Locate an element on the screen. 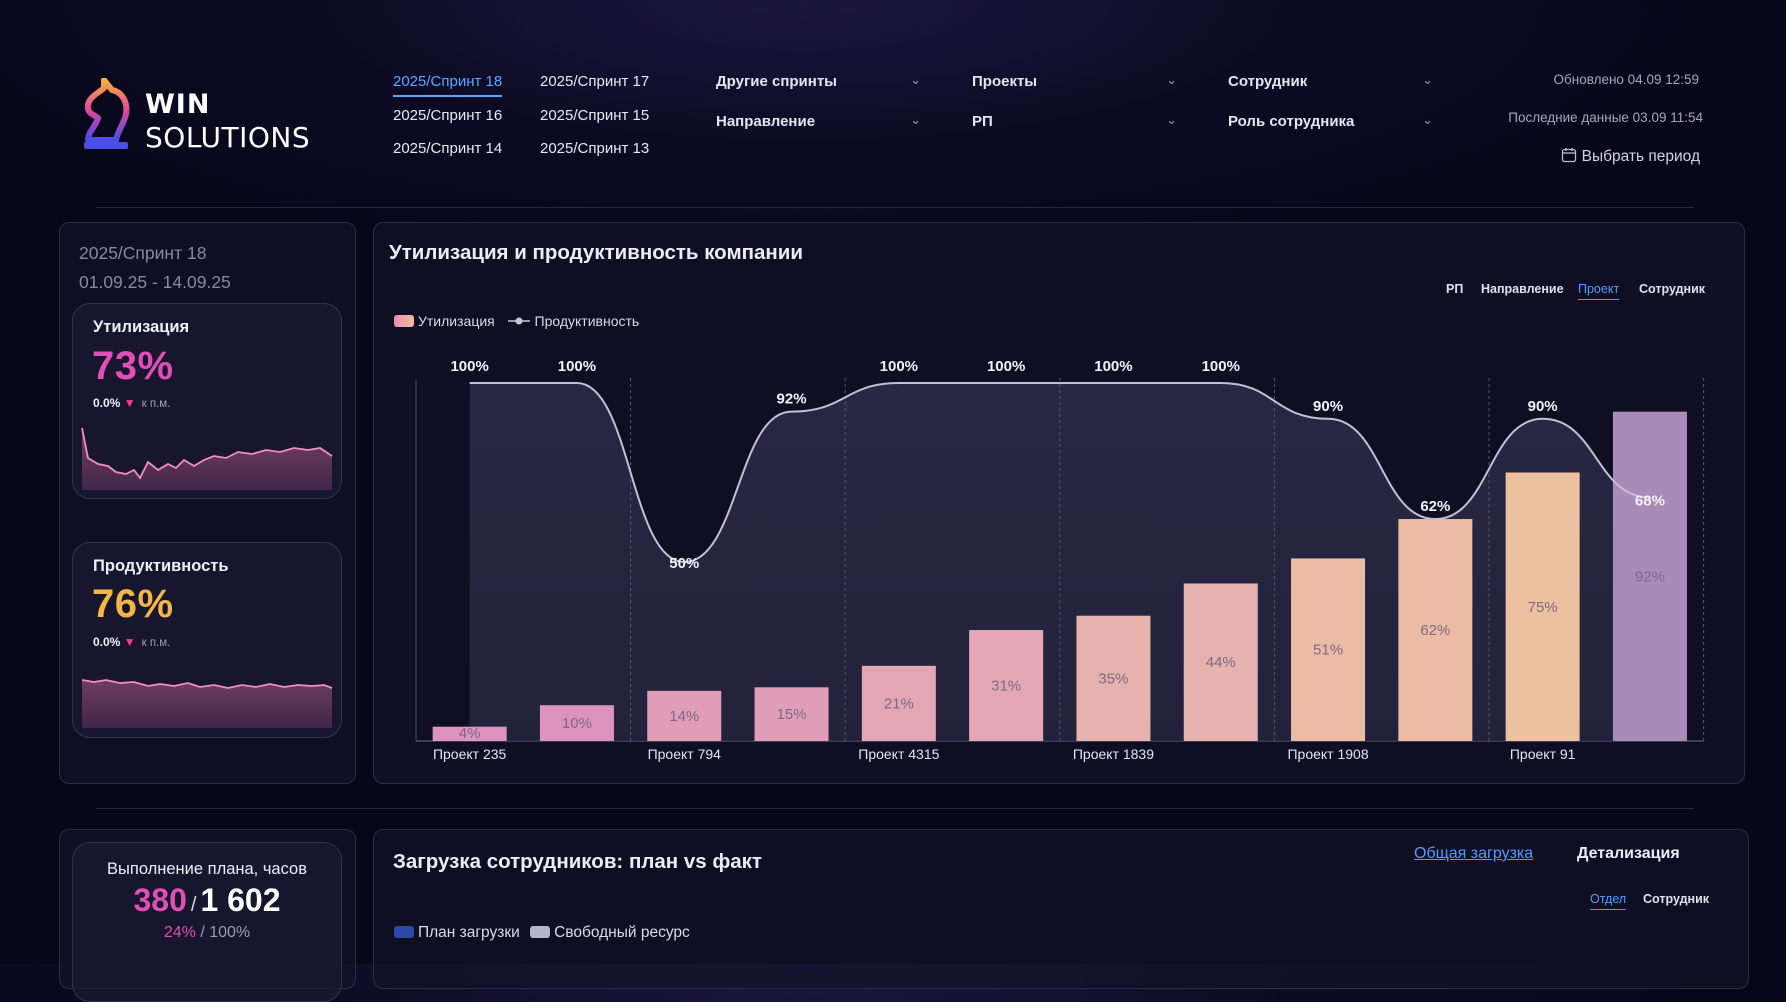 Image resolution: width=1786 pixels, height=1002 pixels. sprint-tab-15: 2025/Спринт 15 is located at coordinates (595, 115).